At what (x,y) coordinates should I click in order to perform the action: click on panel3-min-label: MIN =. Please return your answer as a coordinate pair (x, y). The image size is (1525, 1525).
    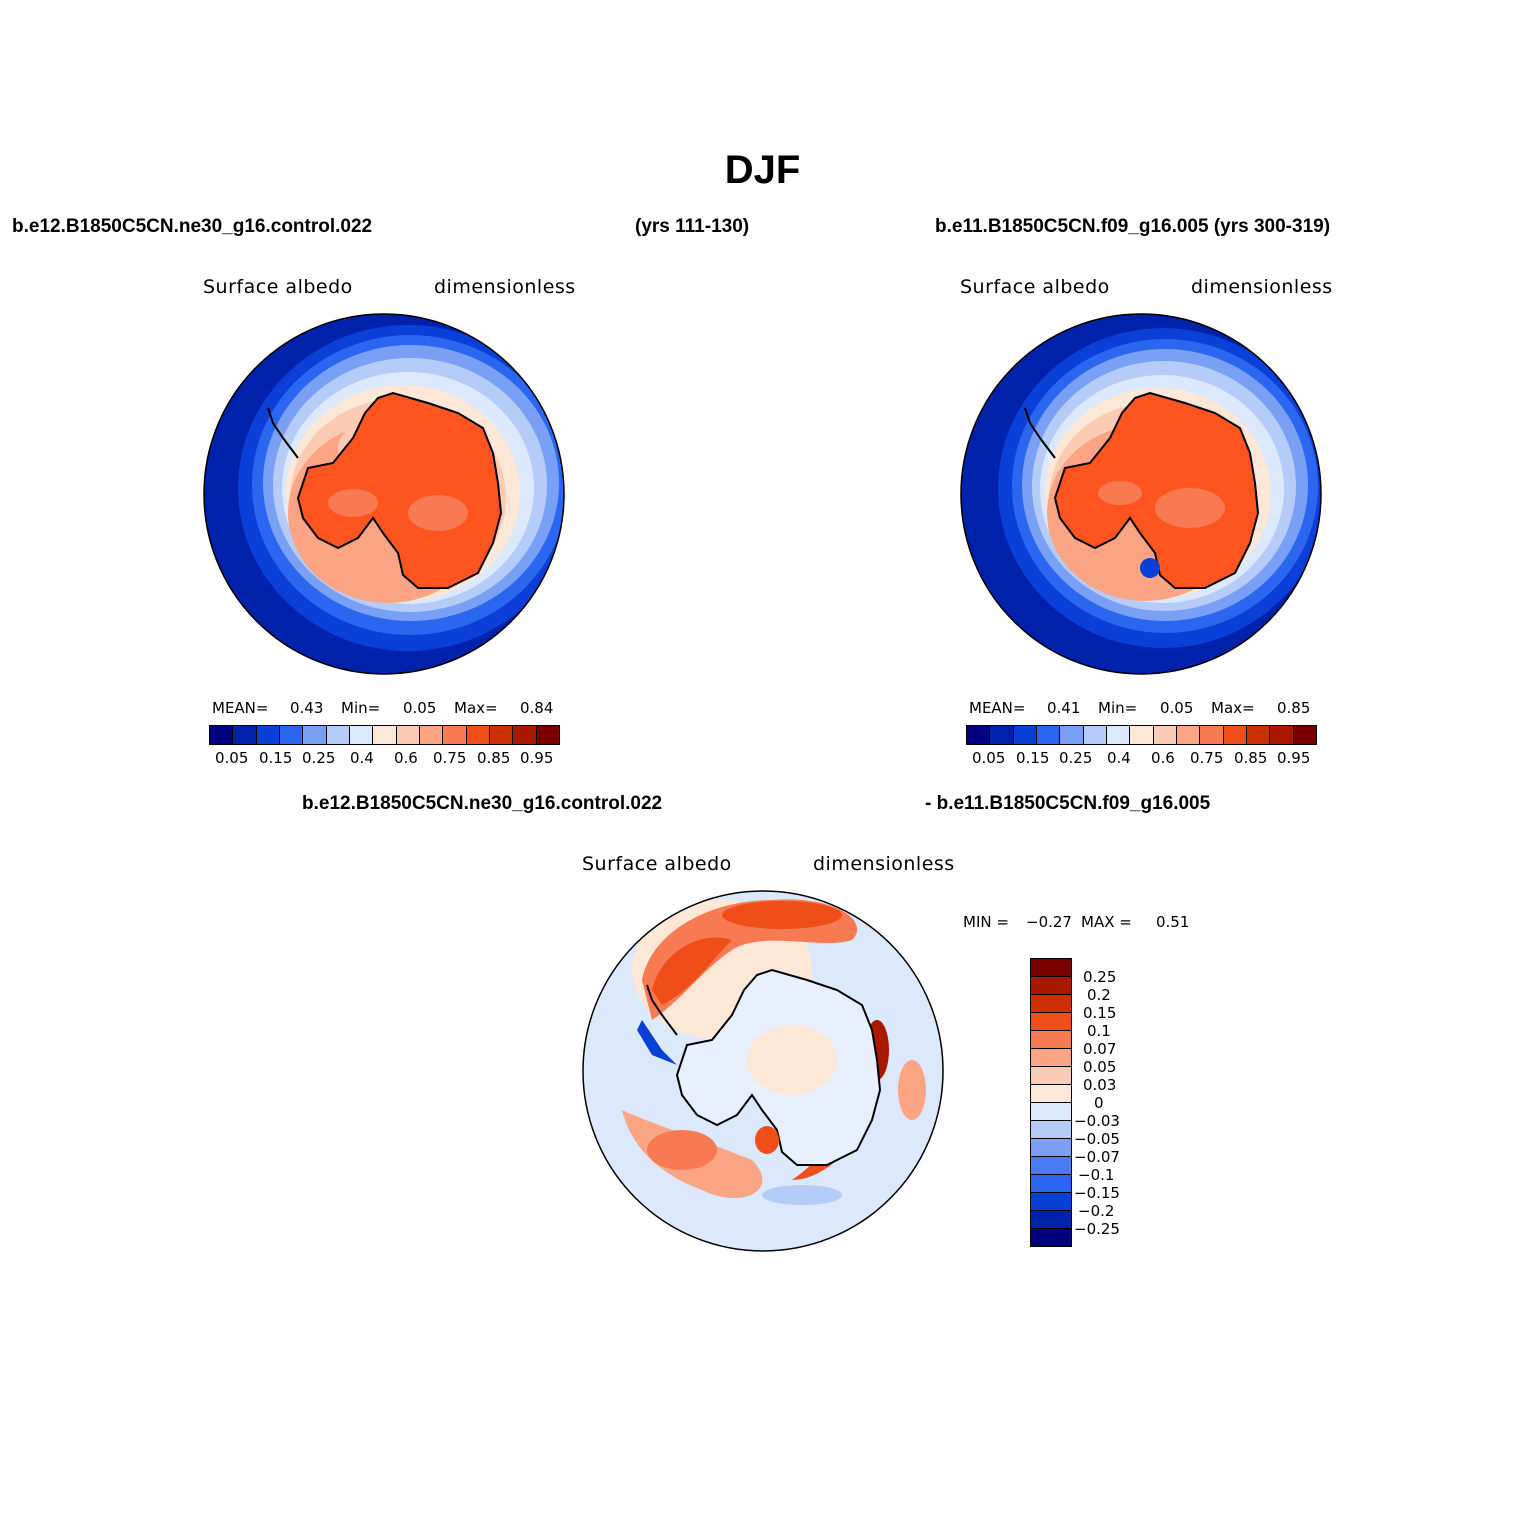
    Looking at the image, I should click on (986, 922).